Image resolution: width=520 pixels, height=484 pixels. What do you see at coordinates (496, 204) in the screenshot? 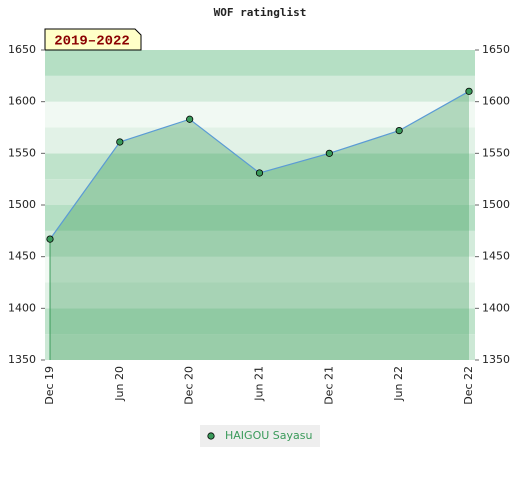
I see `y2-tick-label: 1500` at bounding box center [496, 204].